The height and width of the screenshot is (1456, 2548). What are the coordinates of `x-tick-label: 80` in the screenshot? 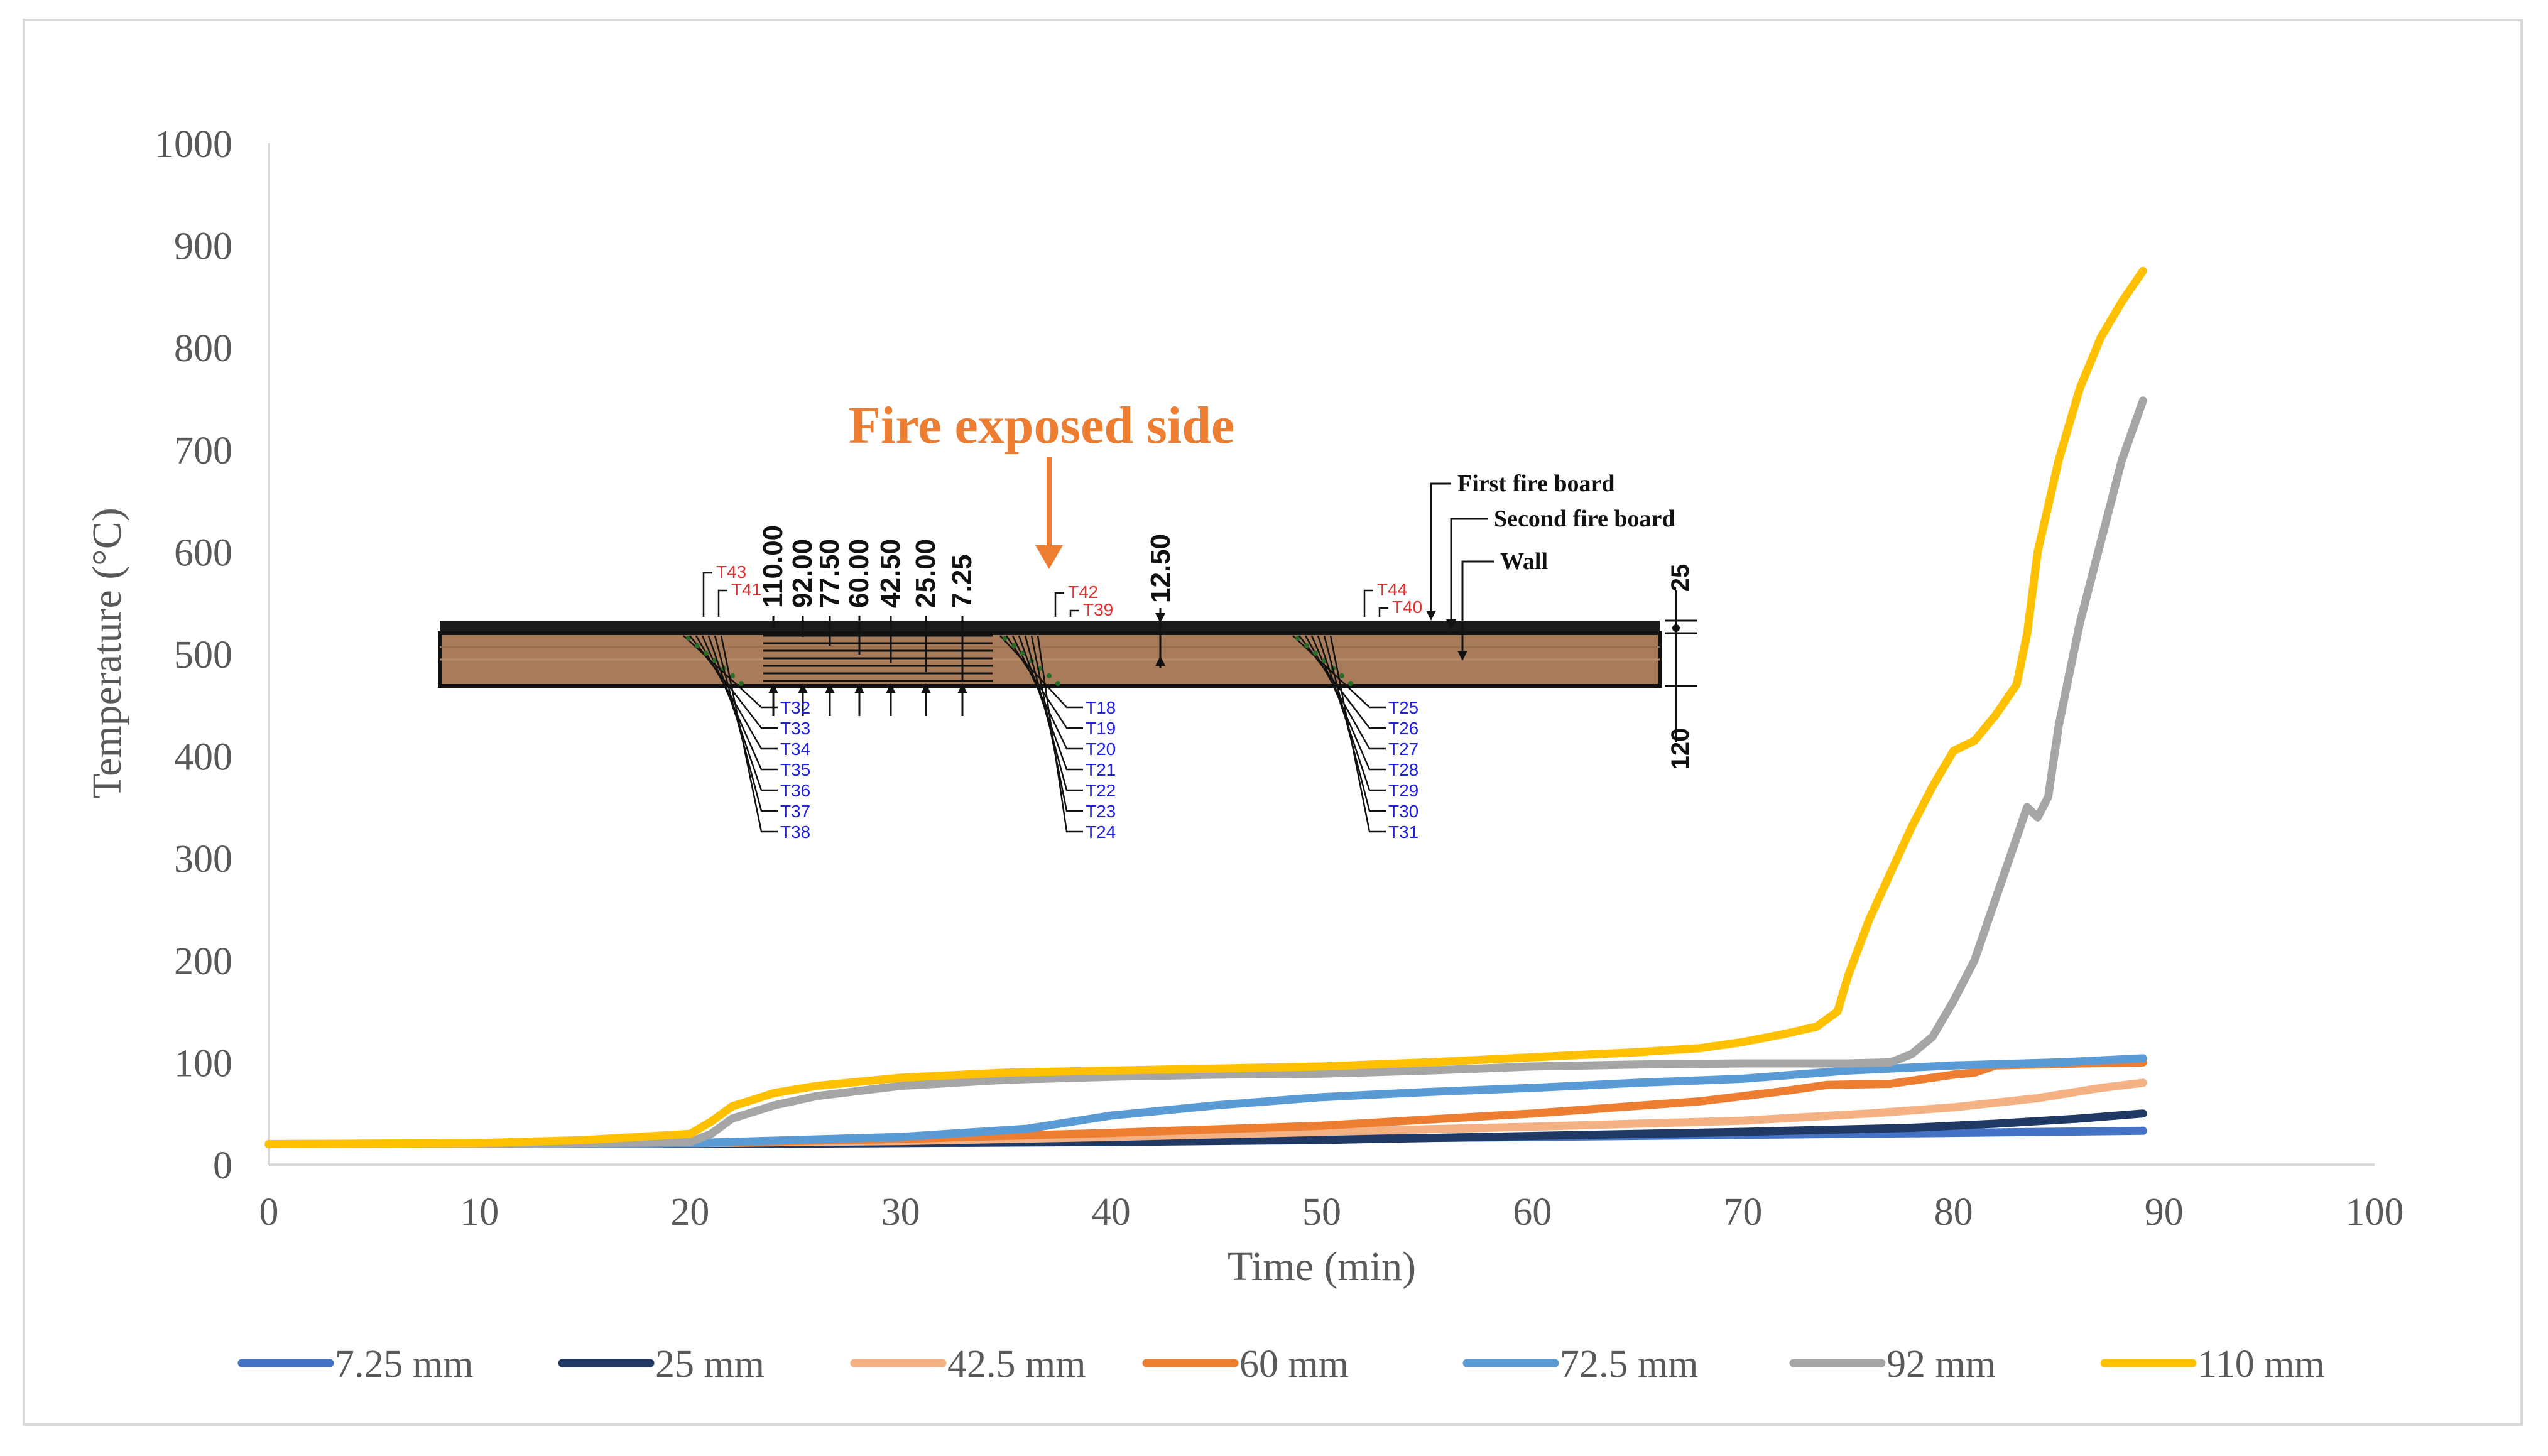 It's located at (1953, 1212).